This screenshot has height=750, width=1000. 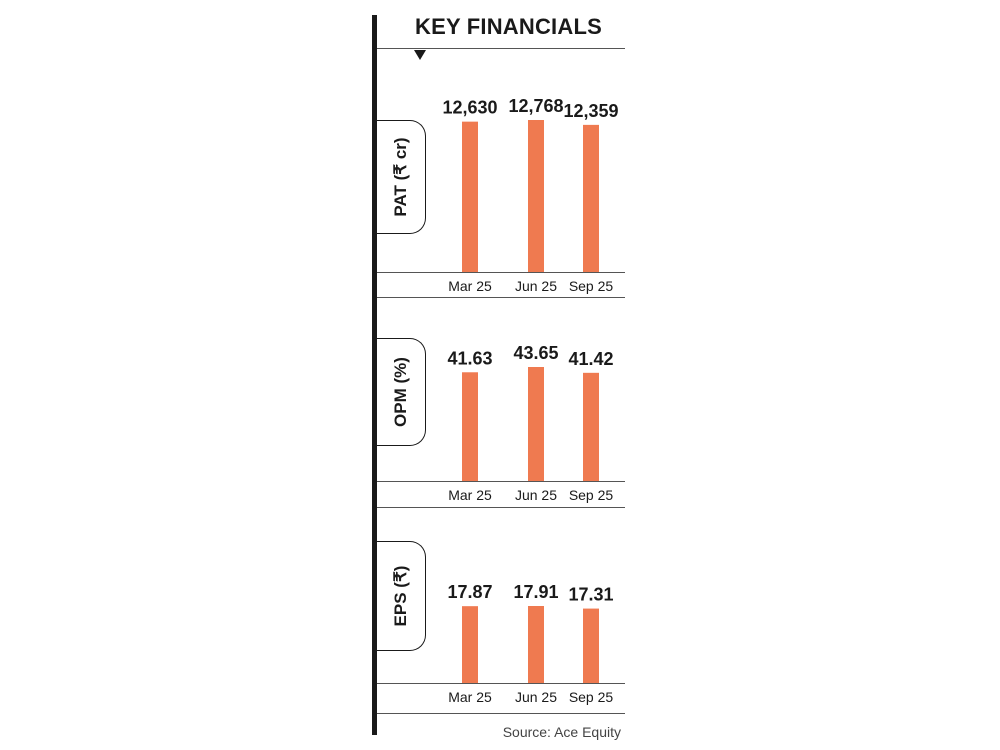 I want to click on value-label: 43.65, so click(x=535, y=353).